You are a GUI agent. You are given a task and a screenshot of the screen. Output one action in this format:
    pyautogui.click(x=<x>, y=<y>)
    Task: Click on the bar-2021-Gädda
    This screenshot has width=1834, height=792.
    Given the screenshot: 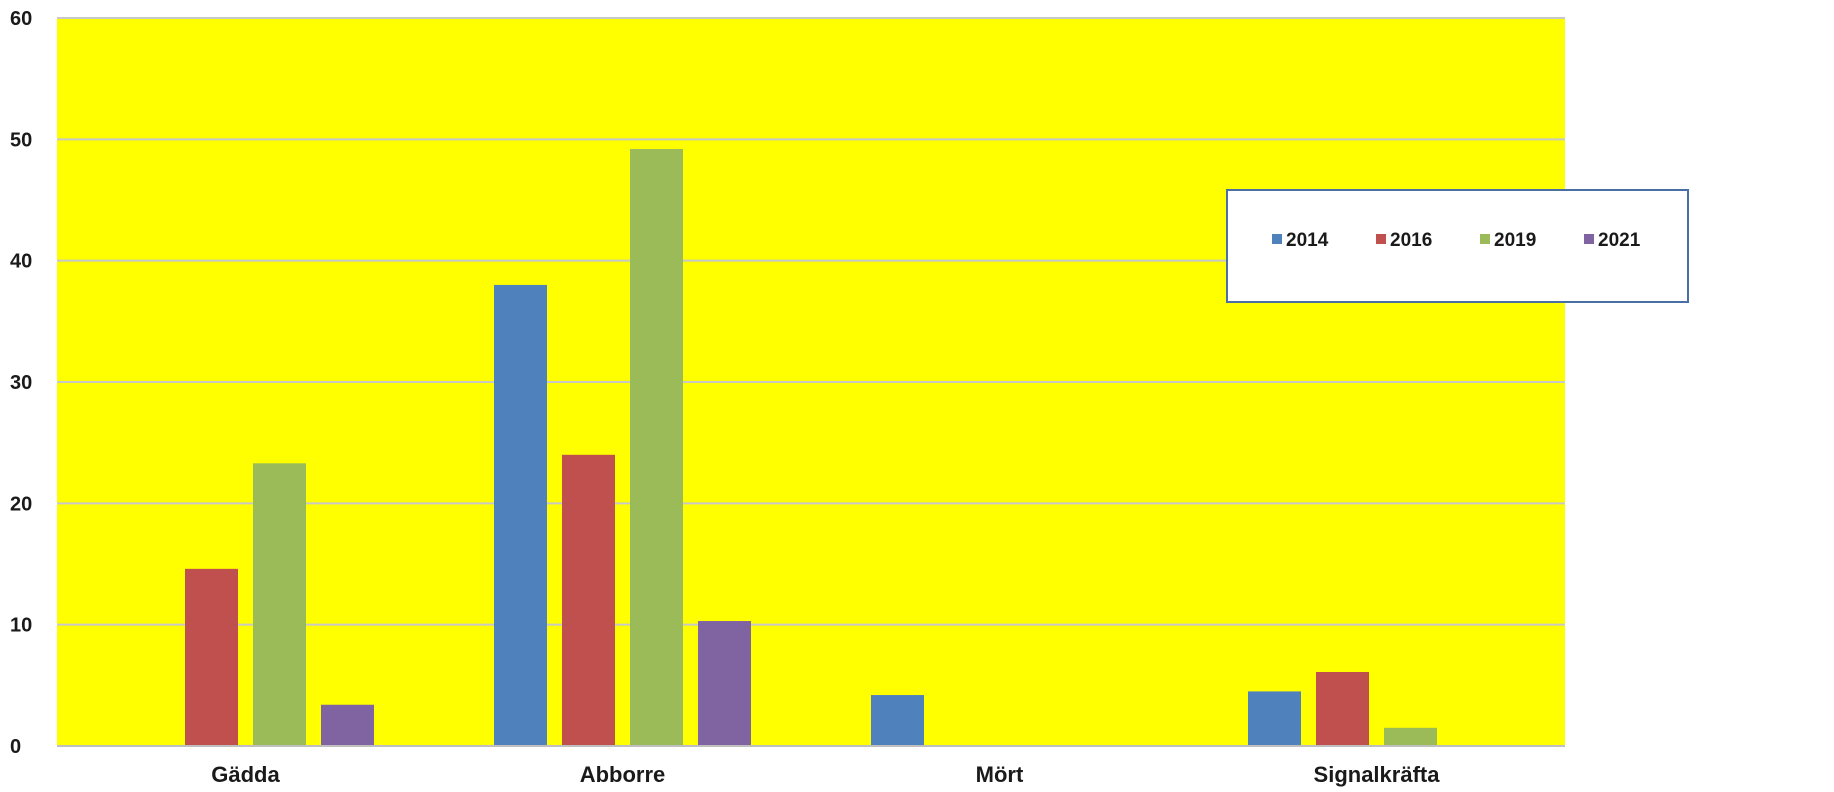 What is the action you would take?
    pyautogui.click(x=347, y=725)
    